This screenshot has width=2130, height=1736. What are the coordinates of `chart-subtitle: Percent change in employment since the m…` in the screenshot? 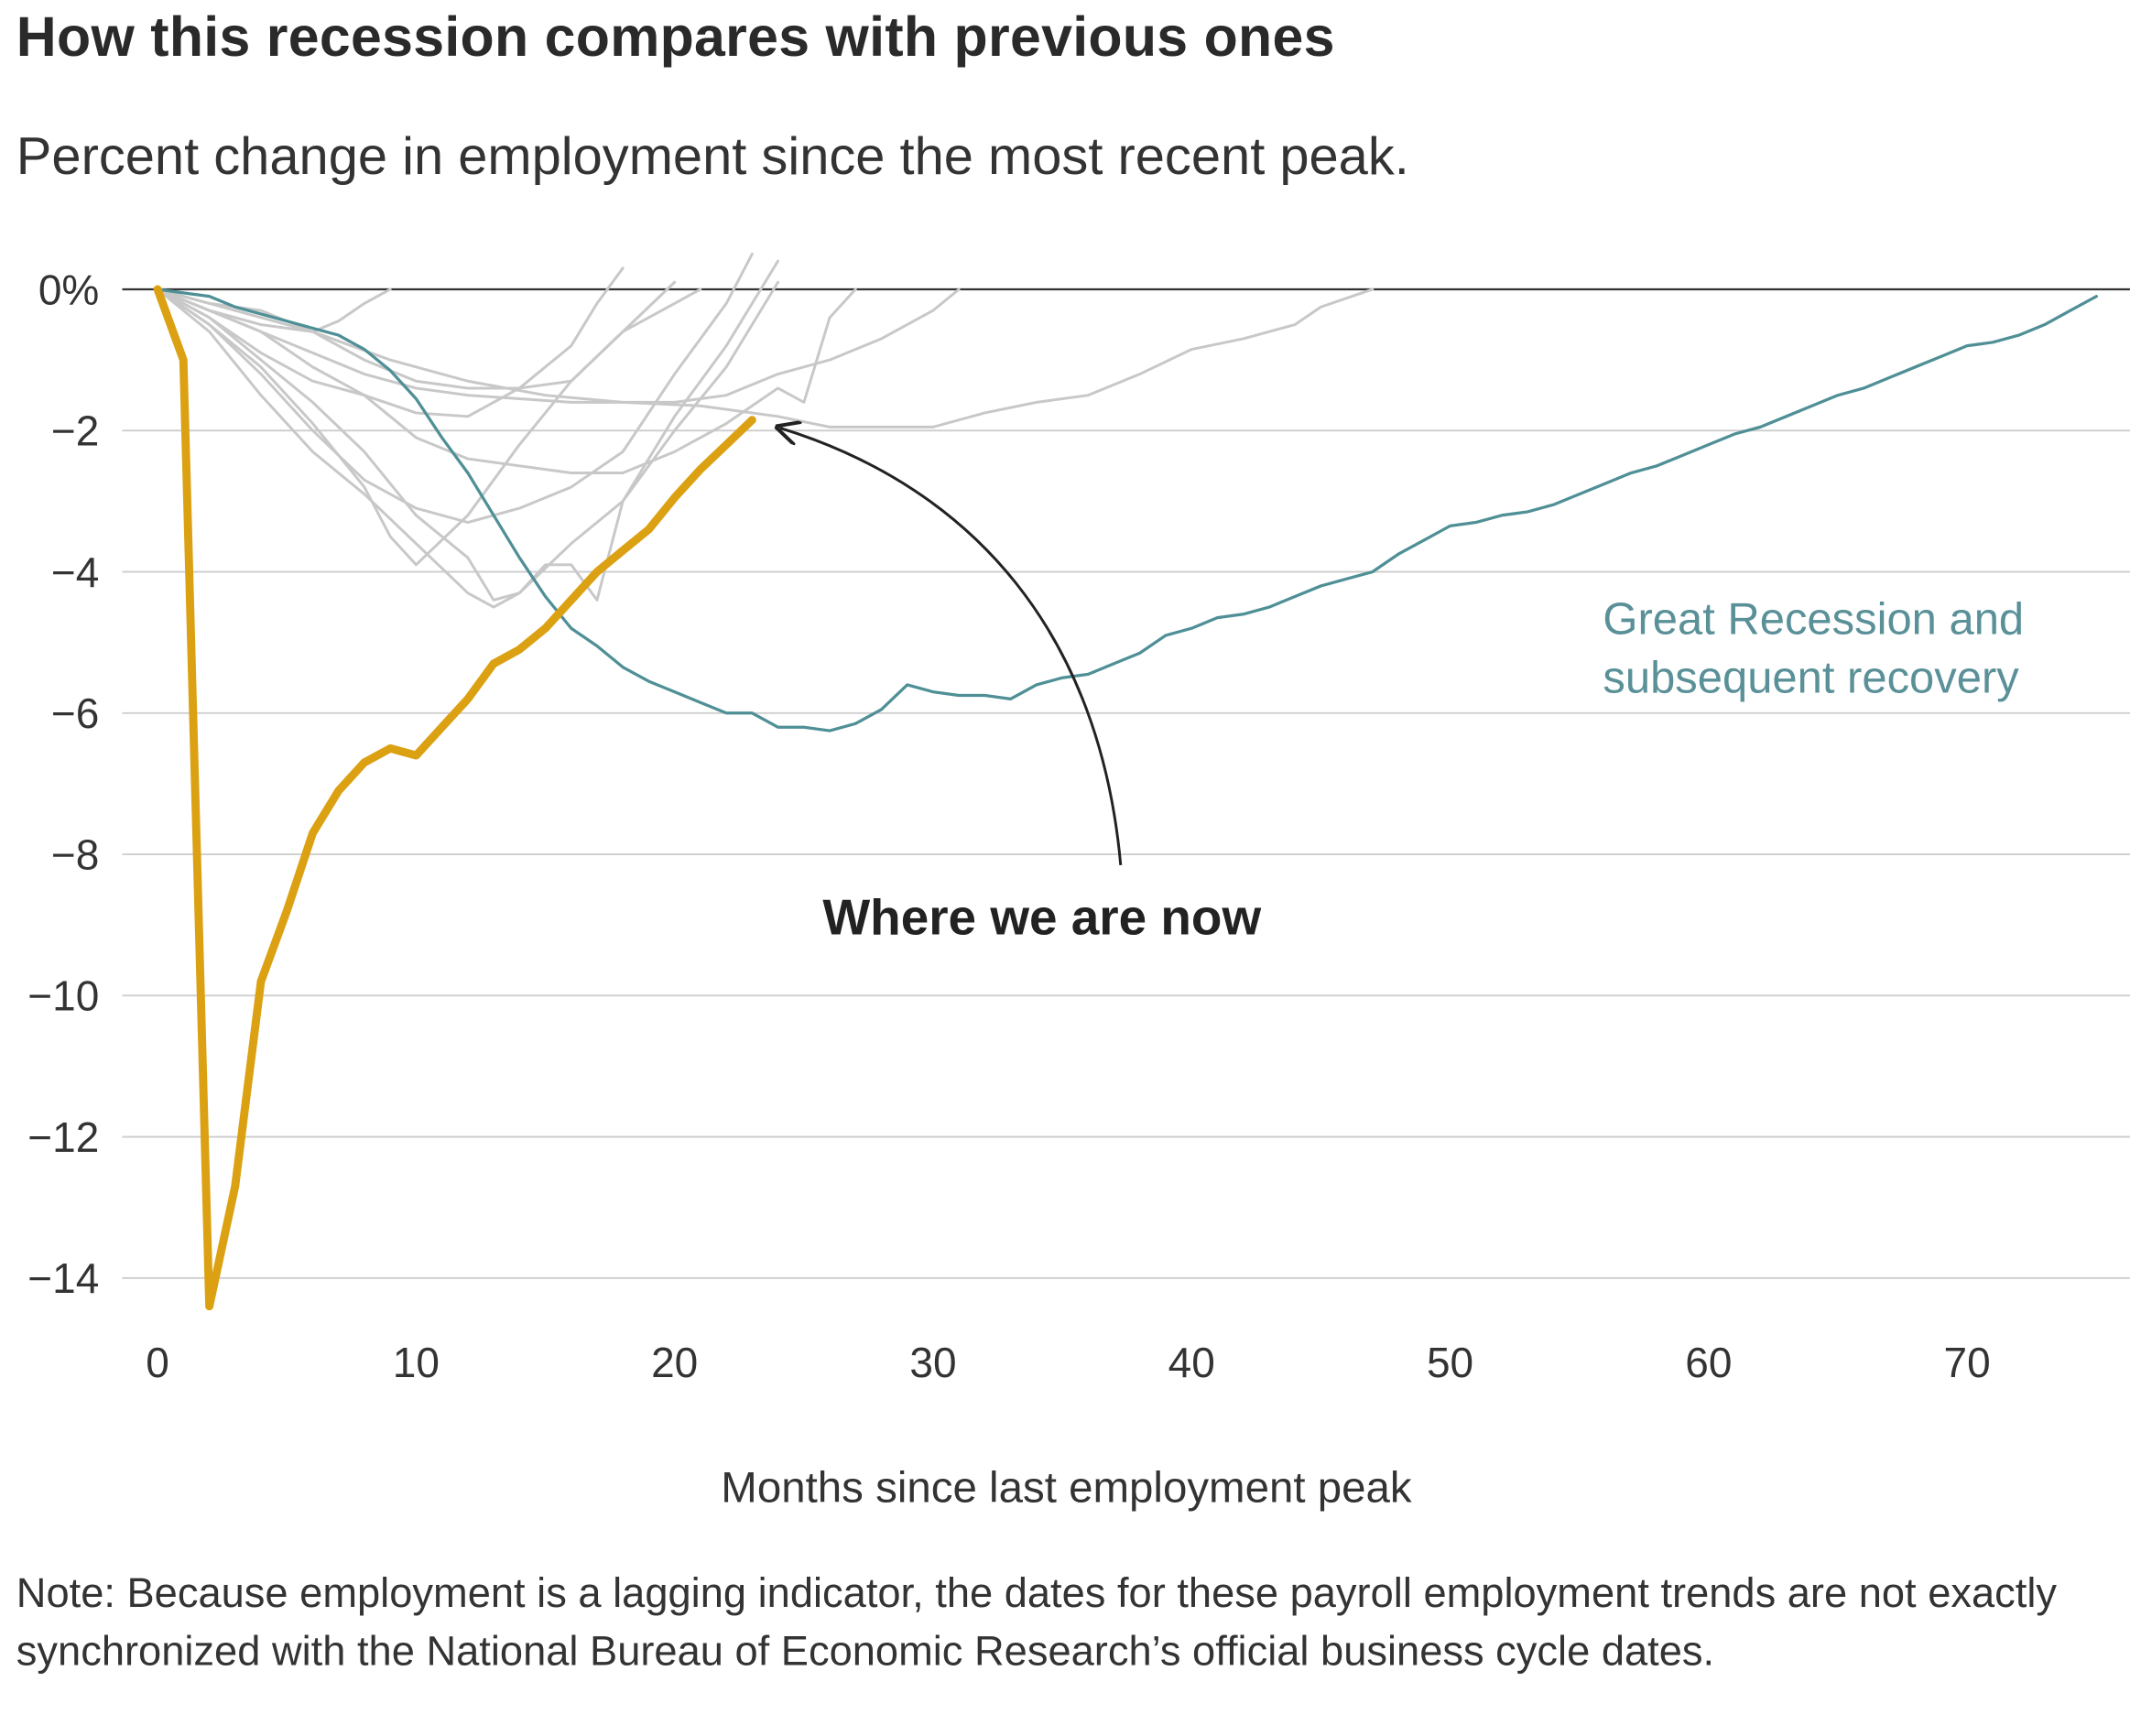 It's located at (712, 157).